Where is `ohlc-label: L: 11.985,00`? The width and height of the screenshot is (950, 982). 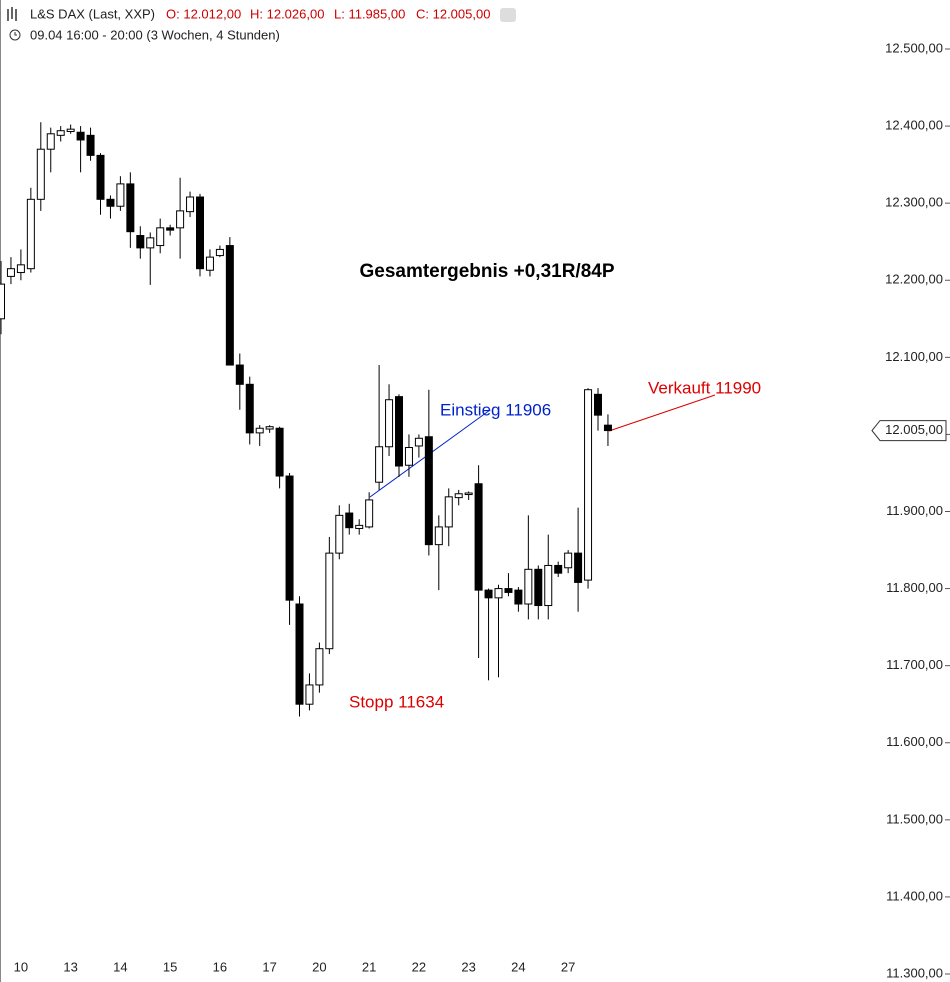
ohlc-label: L: 11.985,00 is located at coordinates (369, 13).